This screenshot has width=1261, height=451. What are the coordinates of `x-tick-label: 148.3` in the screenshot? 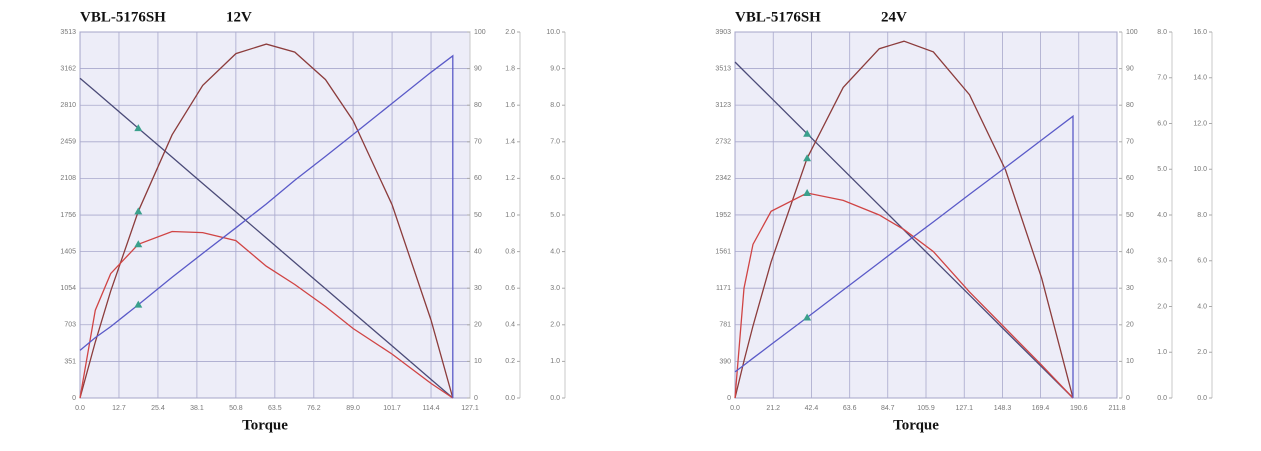 It's located at (1003, 408).